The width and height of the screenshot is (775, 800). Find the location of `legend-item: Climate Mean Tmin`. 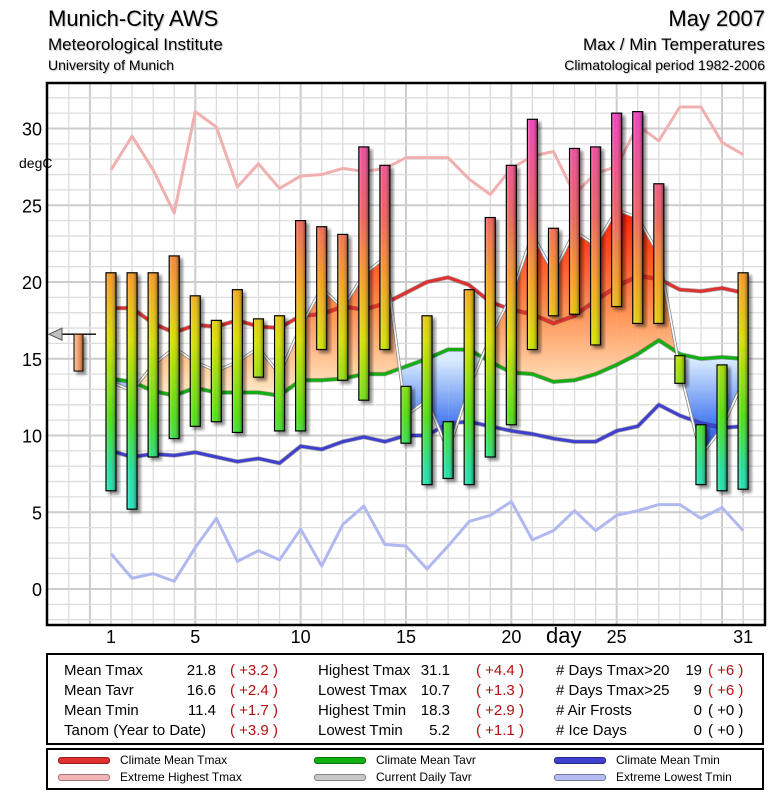

legend-item: Climate Mean Tmin is located at coordinates (664, 760).